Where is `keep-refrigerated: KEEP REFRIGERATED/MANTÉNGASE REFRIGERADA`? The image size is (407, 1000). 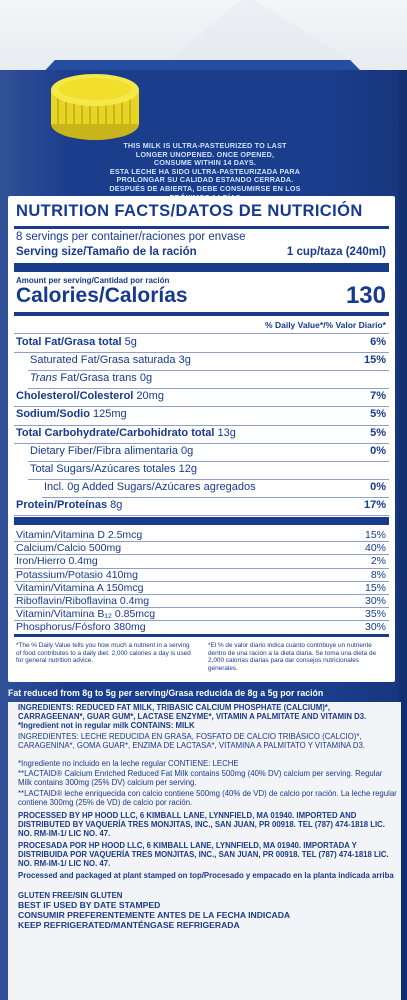 keep-refrigerated: KEEP REFRIGERATED/MANTÉNGASE REFRIGERADA is located at coordinates (129, 925).